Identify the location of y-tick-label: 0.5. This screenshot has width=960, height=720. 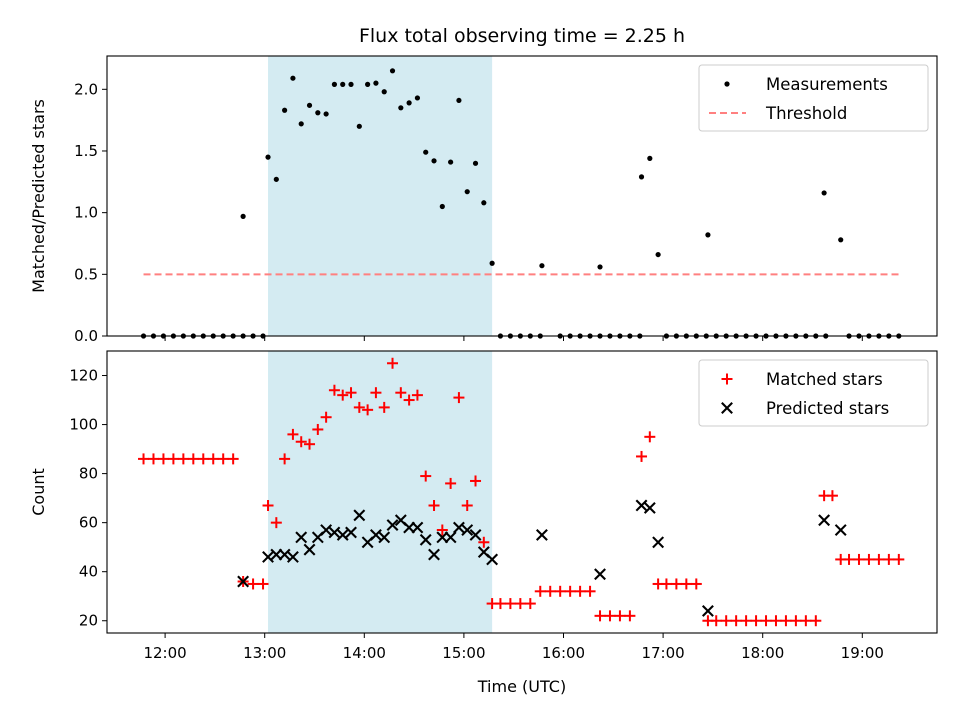
(86, 274).